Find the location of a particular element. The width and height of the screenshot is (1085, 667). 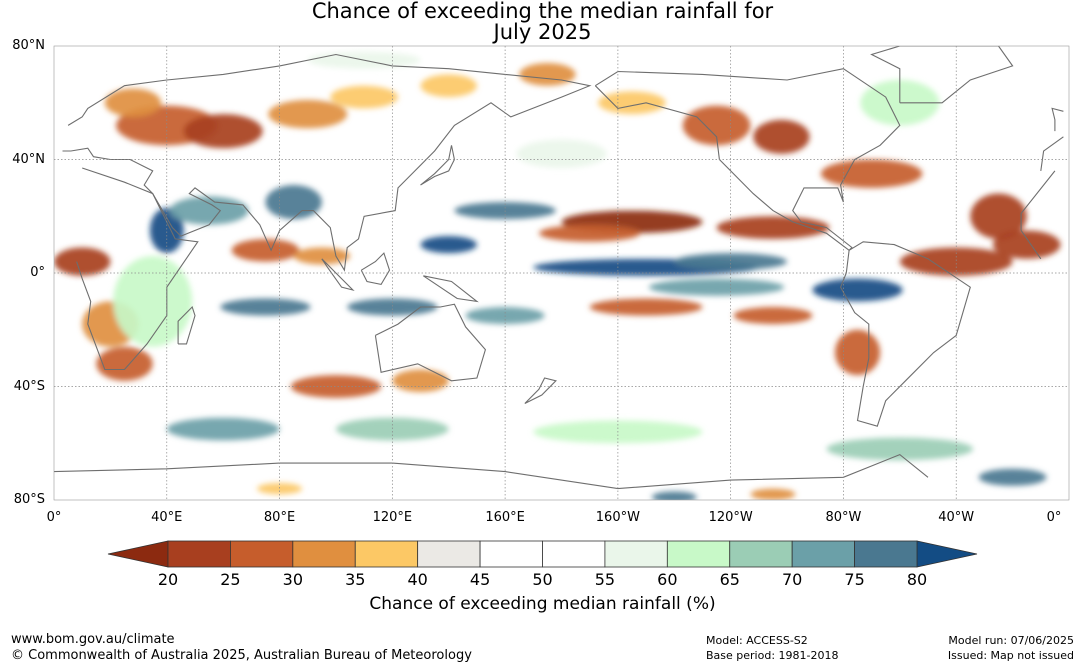

longitude-label: 40°W is located at coordinates (956, 517).